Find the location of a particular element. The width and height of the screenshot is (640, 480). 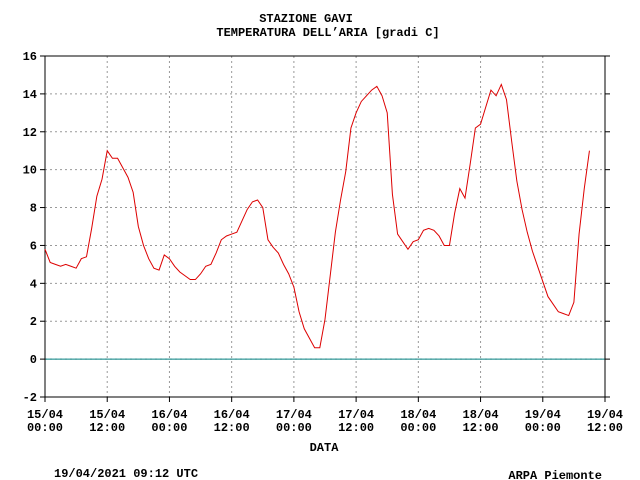

y-tick-label: 2 is located at coordinates (33, 322).